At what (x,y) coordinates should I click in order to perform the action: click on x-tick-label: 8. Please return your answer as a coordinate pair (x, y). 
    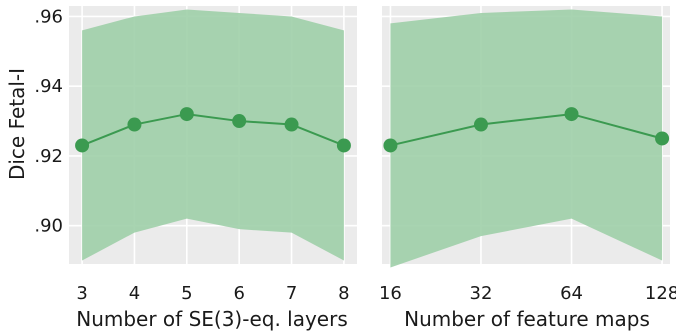
    Looking at the image, I should click on (343, 293).